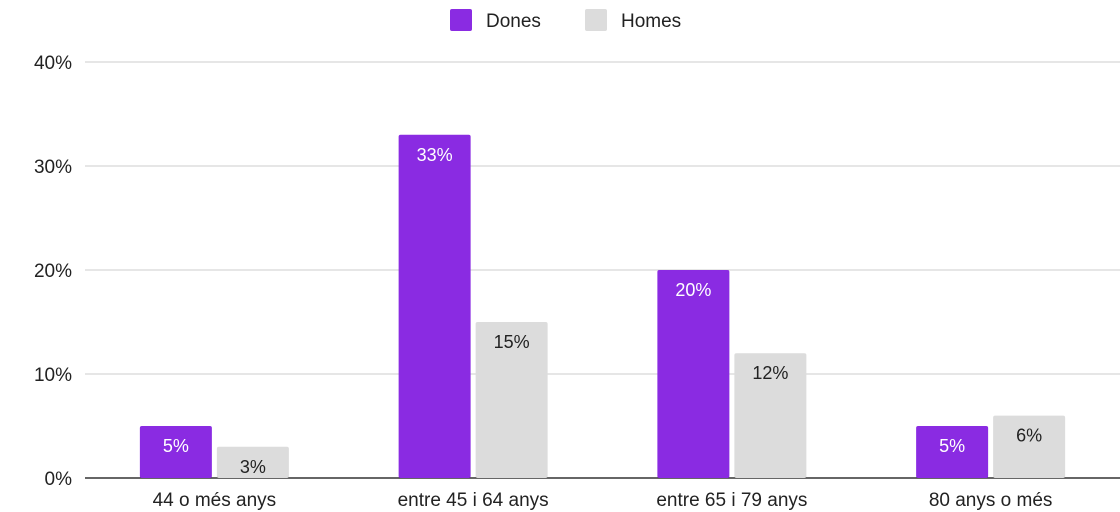 The height and width of the screenshot is (512, 1120). I want to click on data-label: 12%, so click(770, 373).